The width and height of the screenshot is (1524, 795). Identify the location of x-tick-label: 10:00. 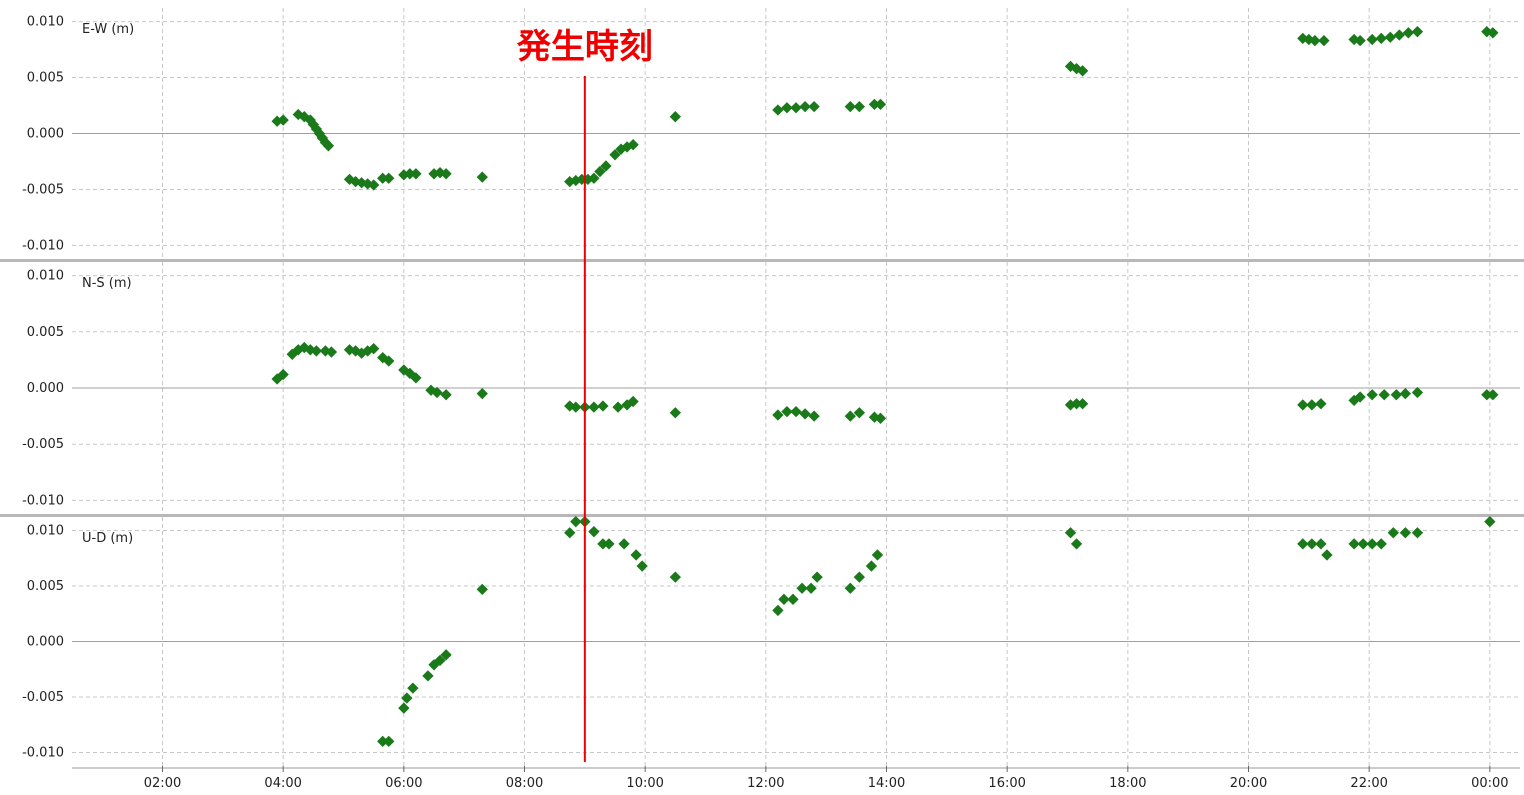
(644, 783).